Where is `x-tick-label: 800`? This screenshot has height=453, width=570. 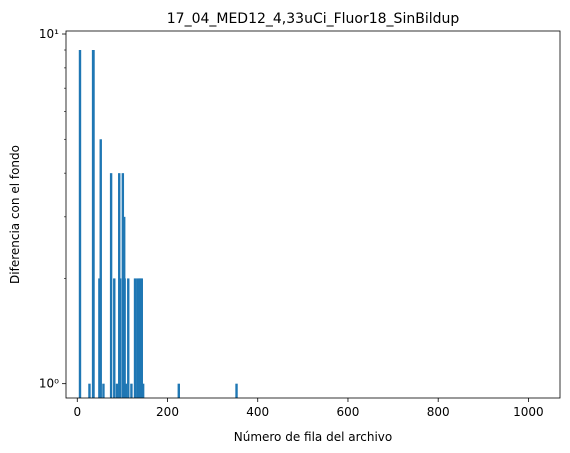 x-tick-label: 800 is located at coordinates (438, 412).